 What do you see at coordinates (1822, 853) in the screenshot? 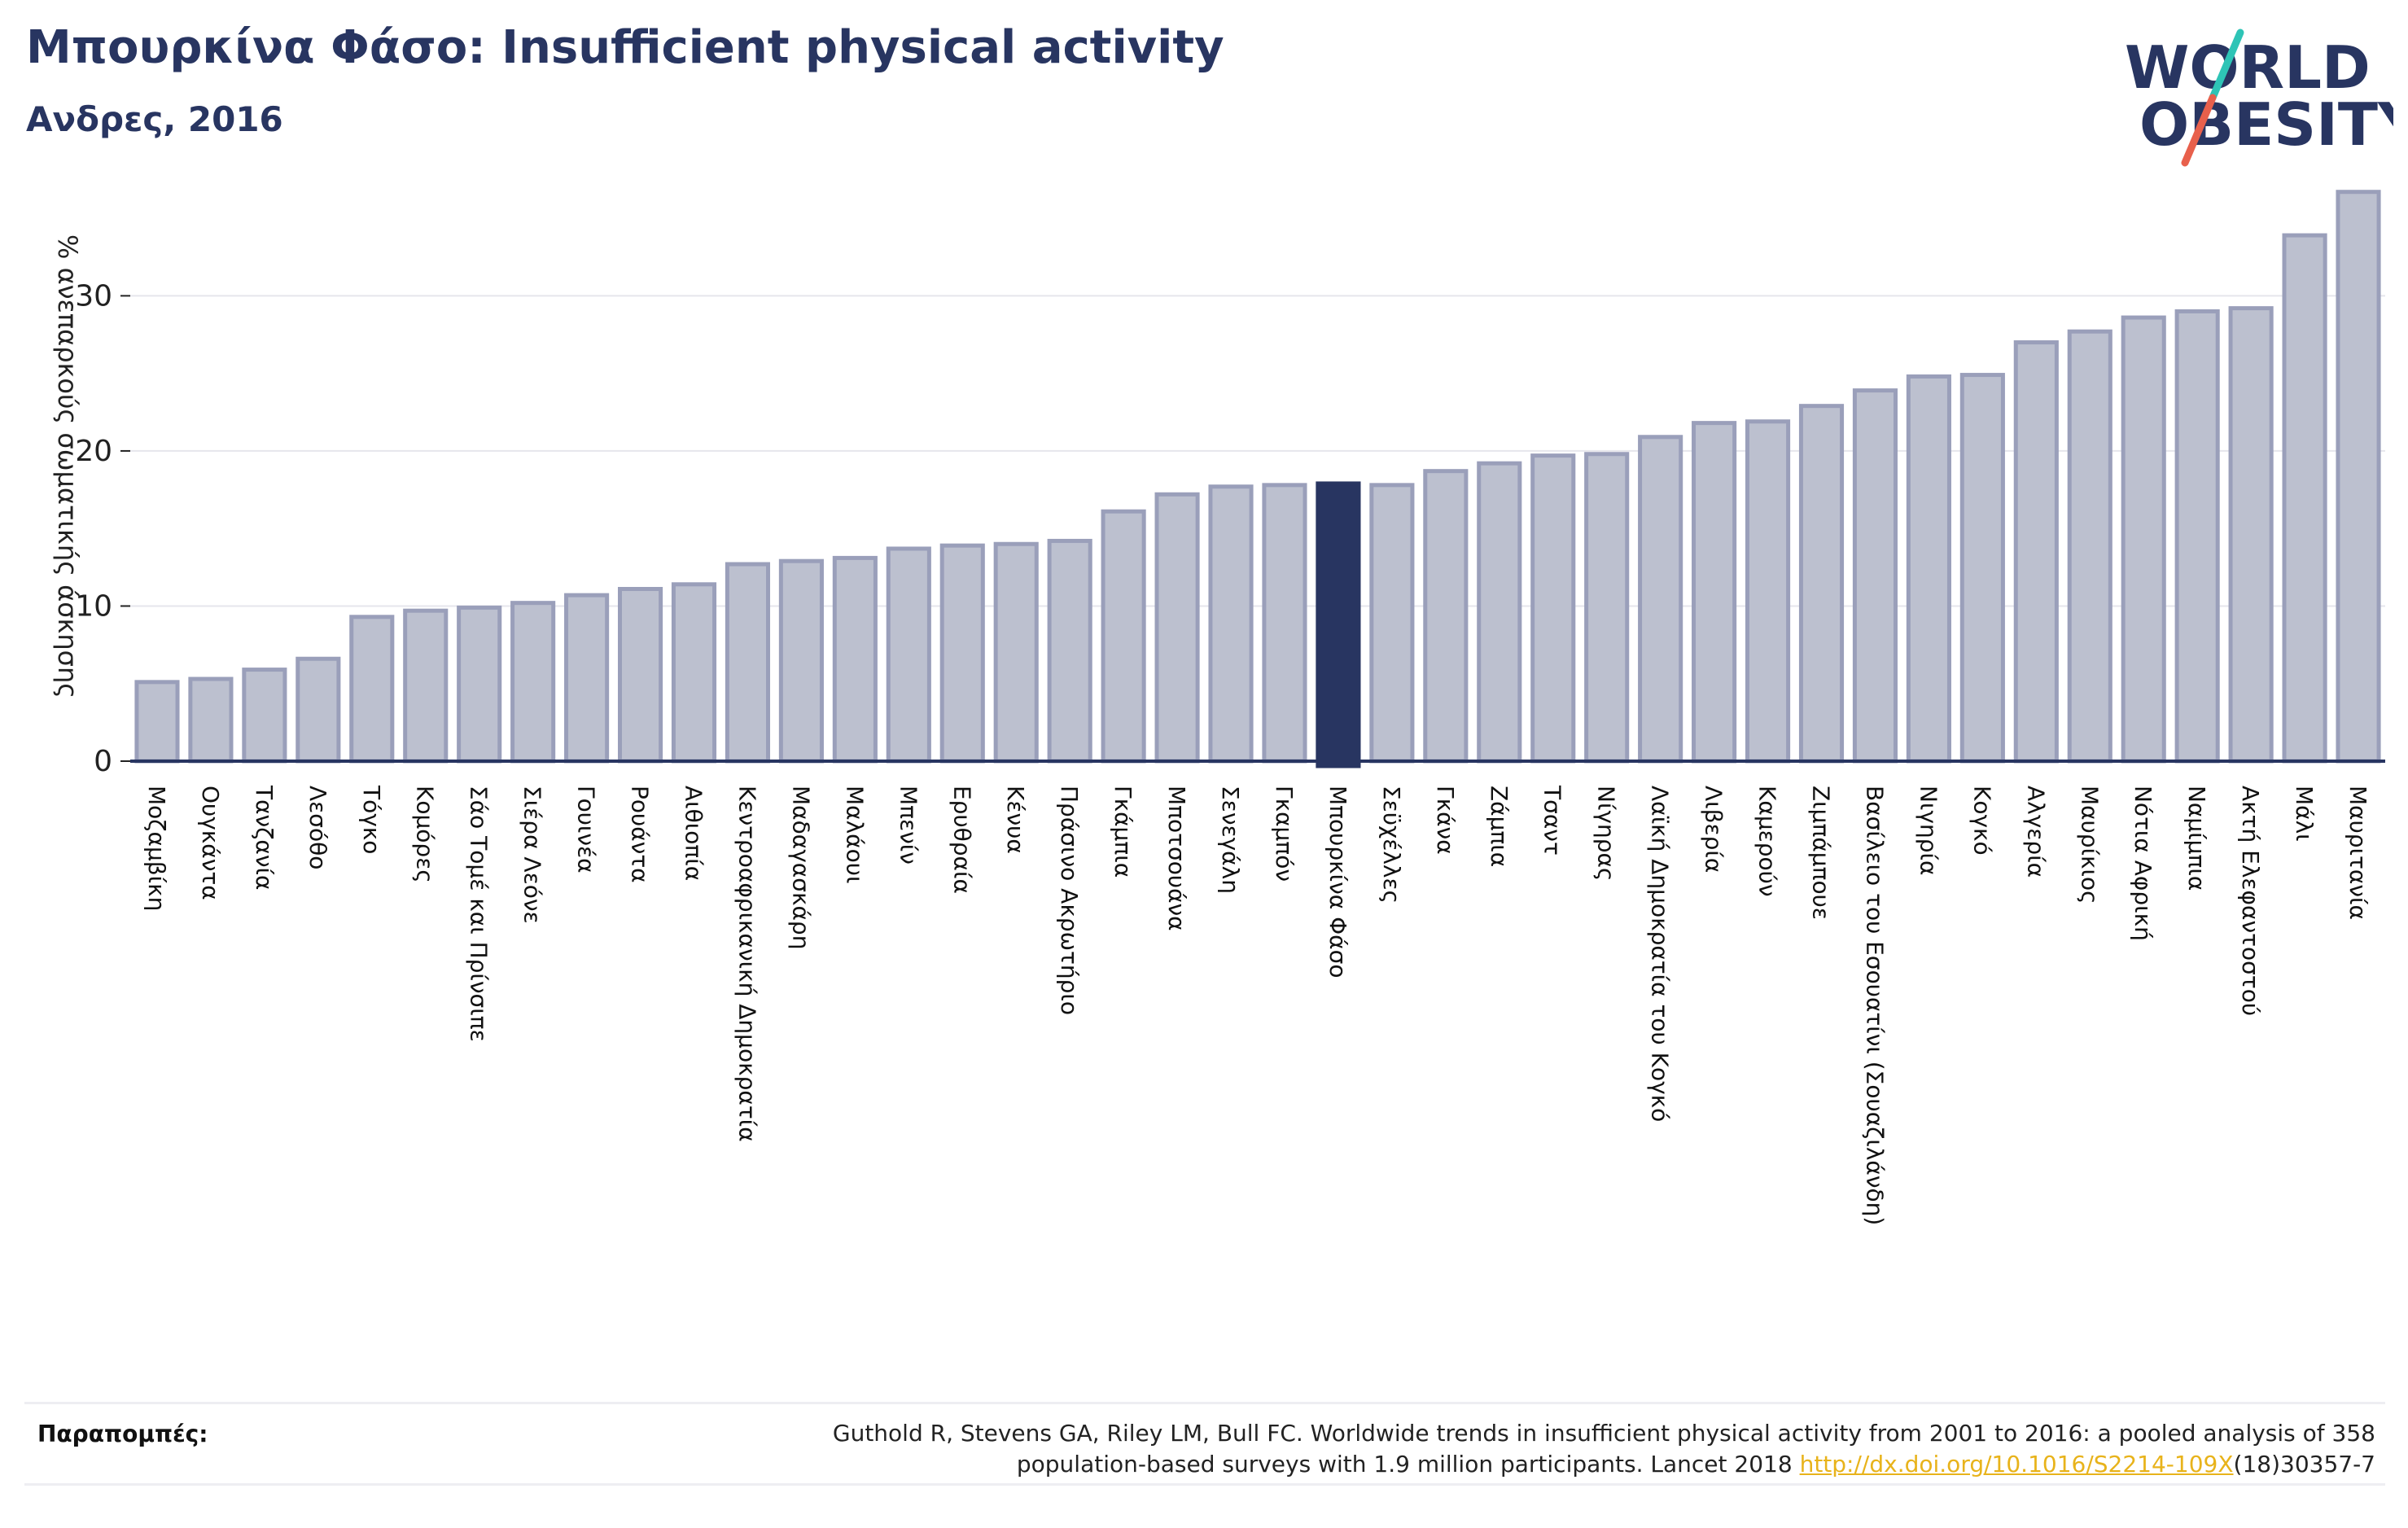
I see `x-tick-label: Ζιμπάμπουε` at bounding box center [1822, 853].